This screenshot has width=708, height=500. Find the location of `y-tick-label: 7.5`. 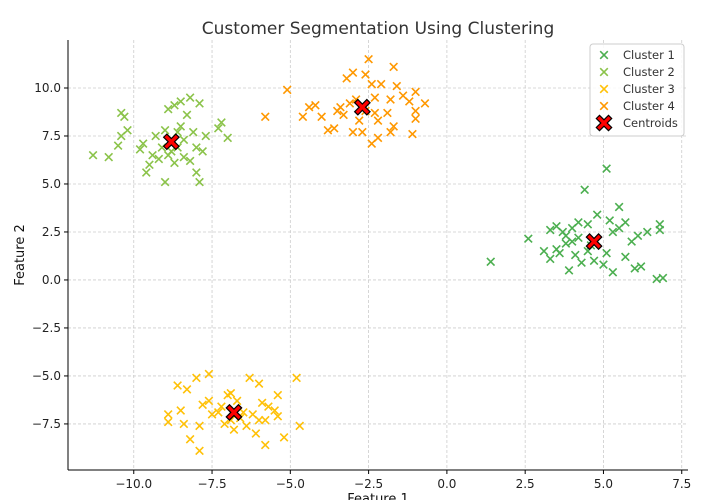

y-tick-label: 7.5 is located at coordinates (51, 136).